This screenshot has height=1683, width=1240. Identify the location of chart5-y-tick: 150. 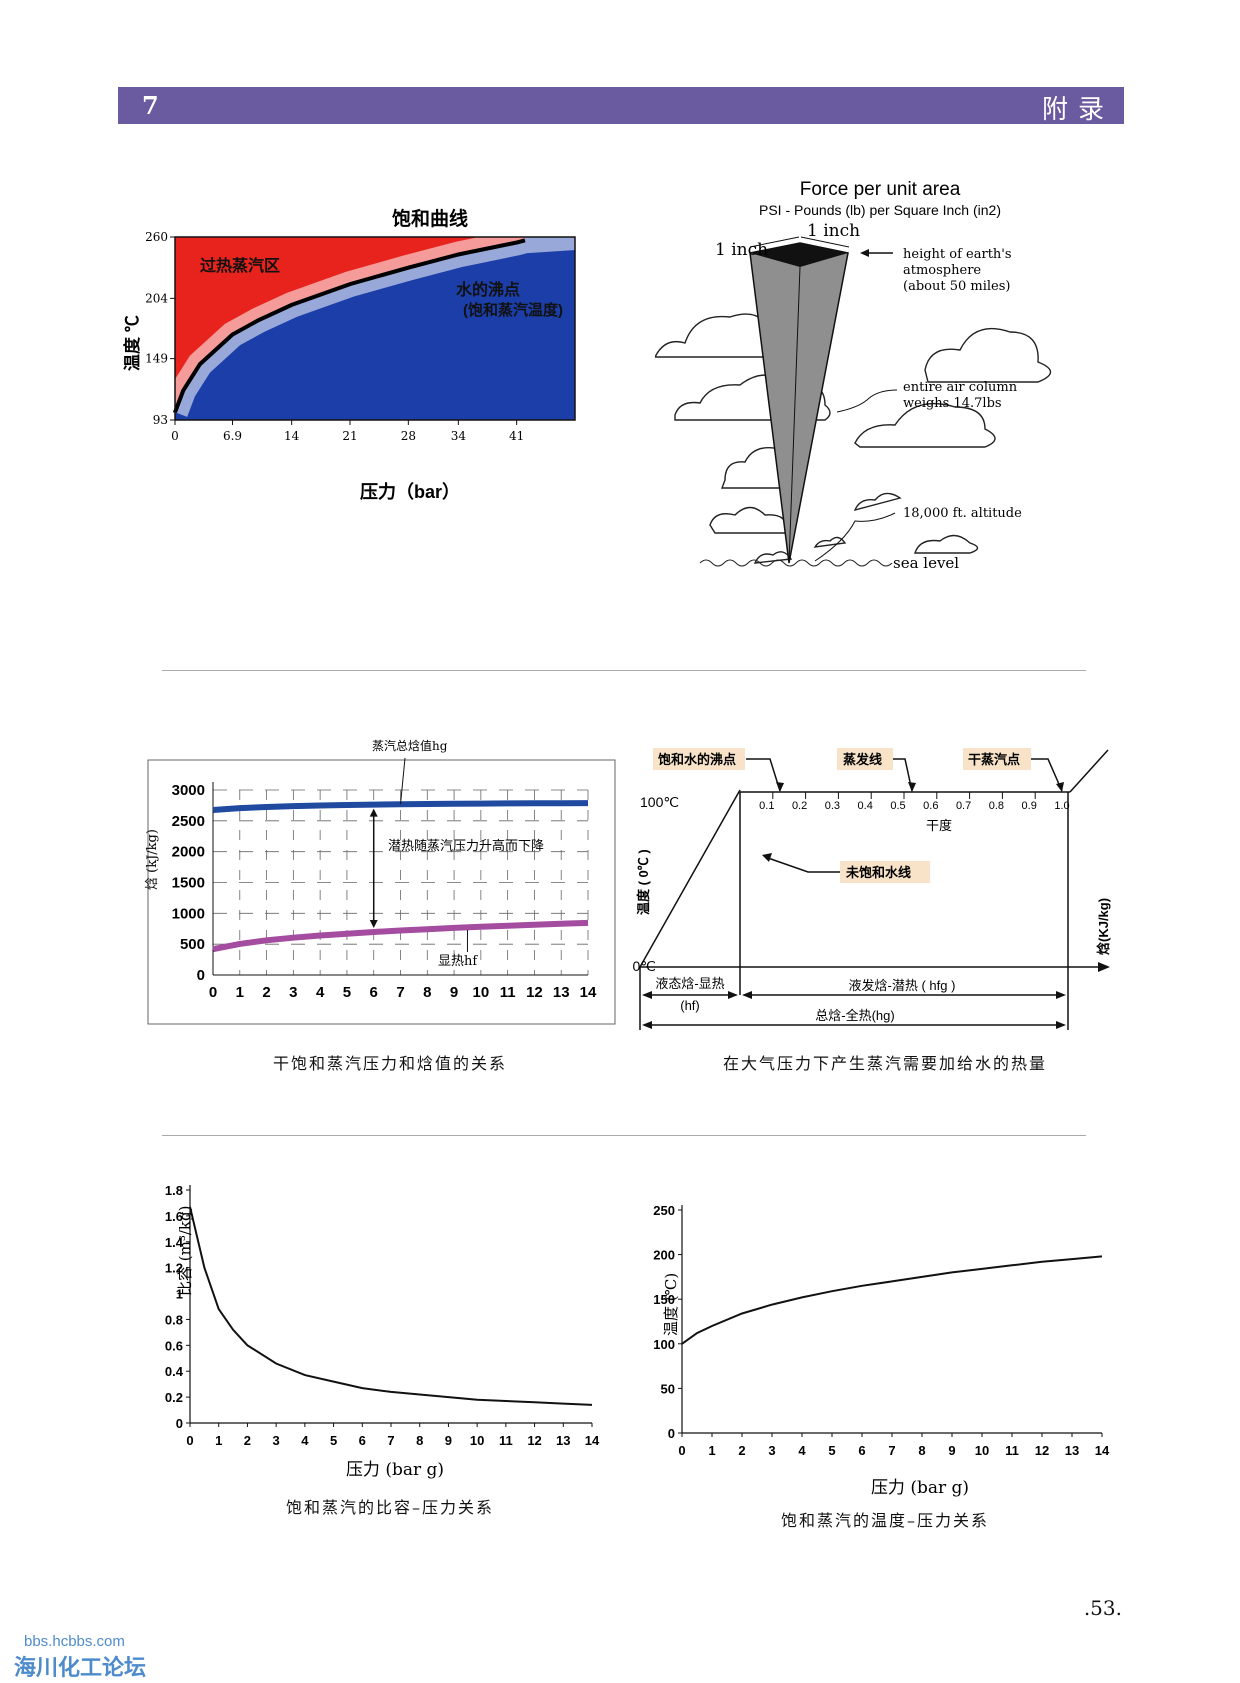
(664, 1299).